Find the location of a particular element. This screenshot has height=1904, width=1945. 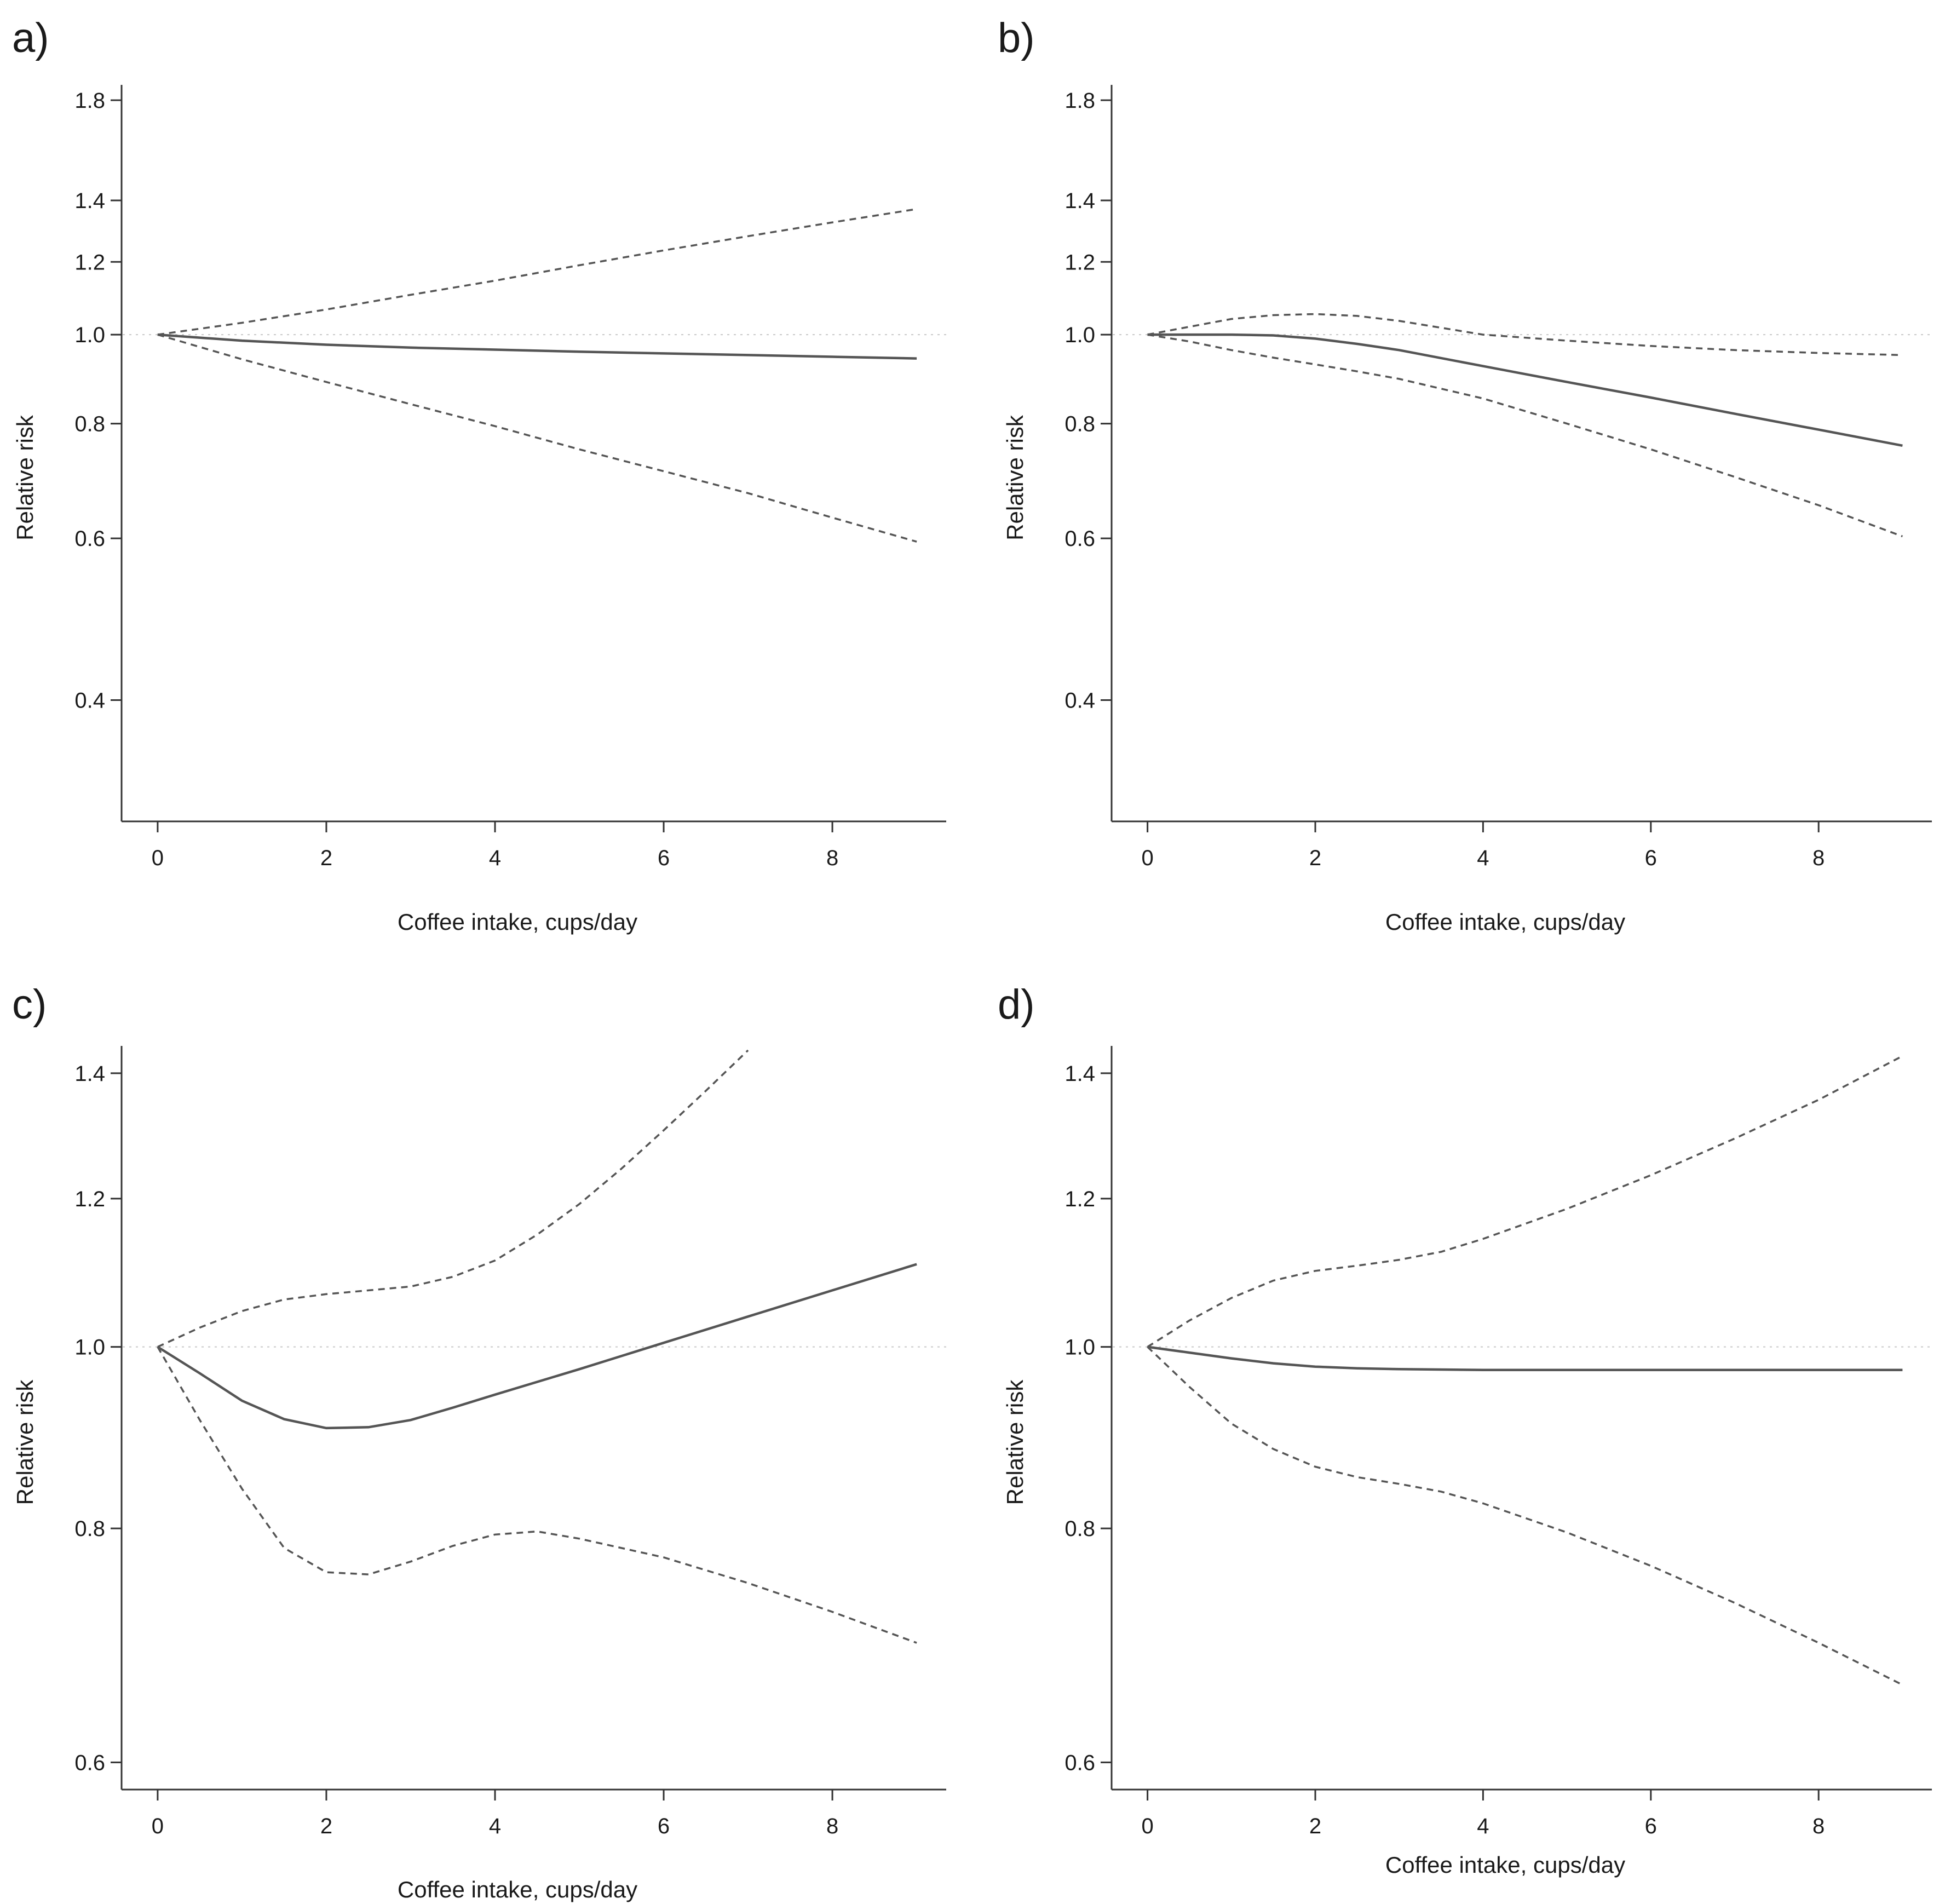

panel-label: d) is located at coordinates (1016, 1004).